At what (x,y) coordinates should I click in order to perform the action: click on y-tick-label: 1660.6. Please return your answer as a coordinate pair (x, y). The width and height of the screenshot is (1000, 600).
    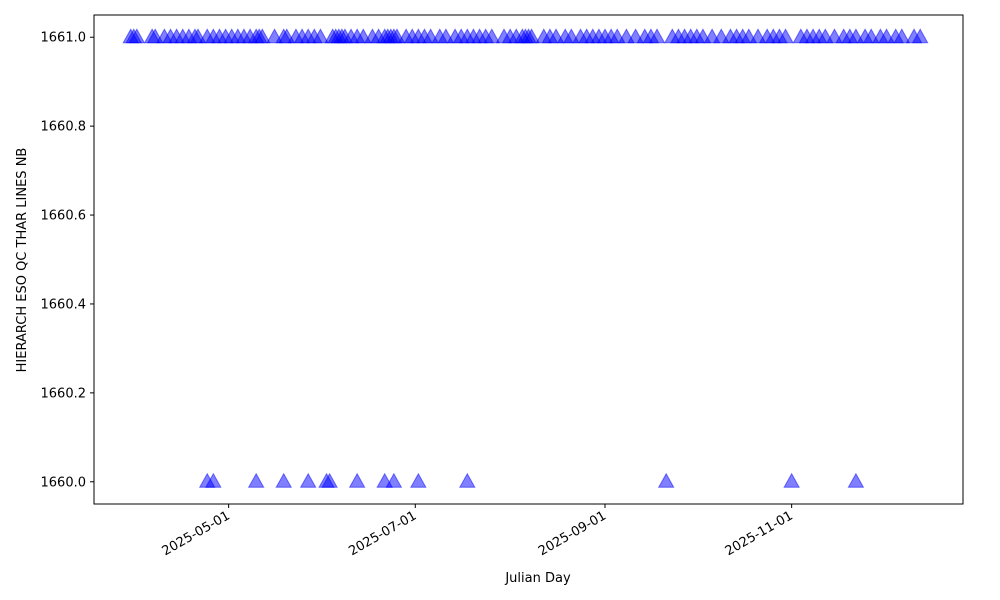
    Looking at the image, I should click on (64, 216).